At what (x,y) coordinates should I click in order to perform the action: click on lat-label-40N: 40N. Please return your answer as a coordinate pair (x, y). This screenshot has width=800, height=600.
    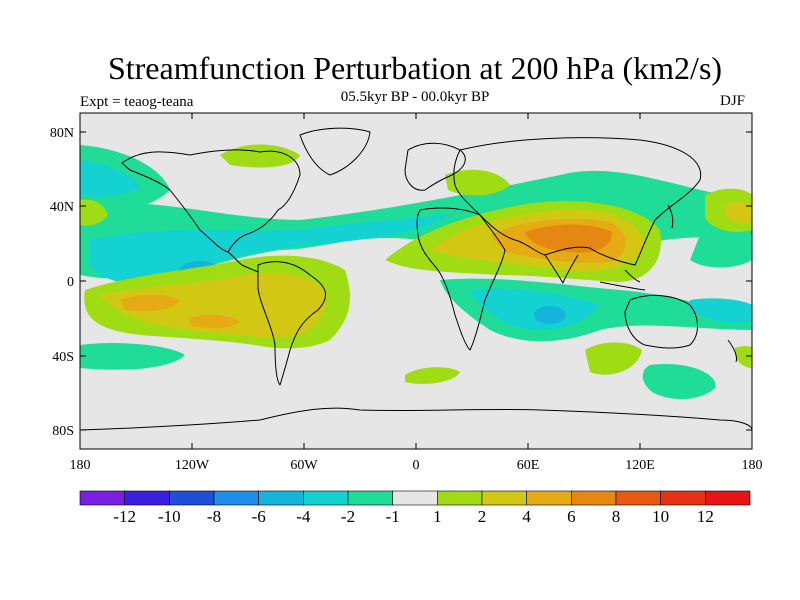
    Looking at the image, I should click on (62, 207).